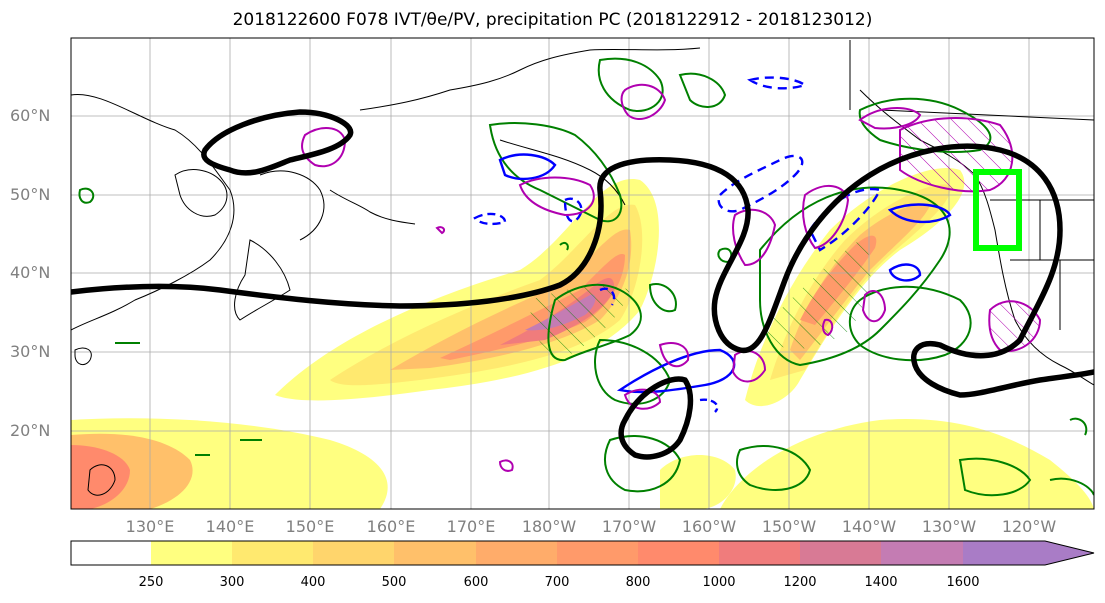 The height and width of the screenshot is (603, 1105). What do you see at coordinates (30, 351) in the screenshot?
I see `lat-label: 30°N` at bounding box center [30, 351].